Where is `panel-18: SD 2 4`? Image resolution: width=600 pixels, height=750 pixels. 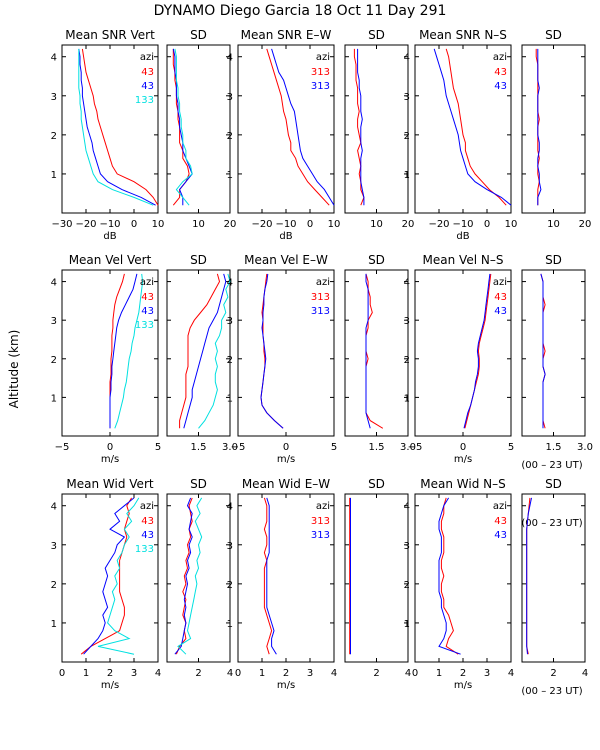 panel-18: SD 2 4 is located at coordinates (554, 578).